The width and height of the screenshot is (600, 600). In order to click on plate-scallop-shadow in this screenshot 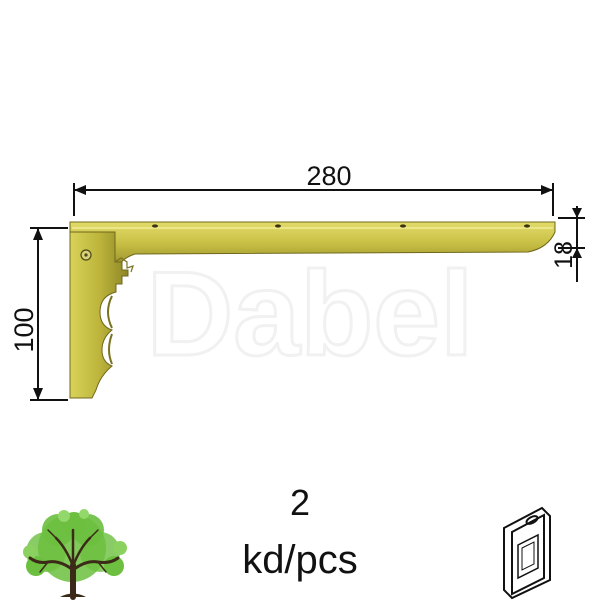, I will do `click(110, 330)`.